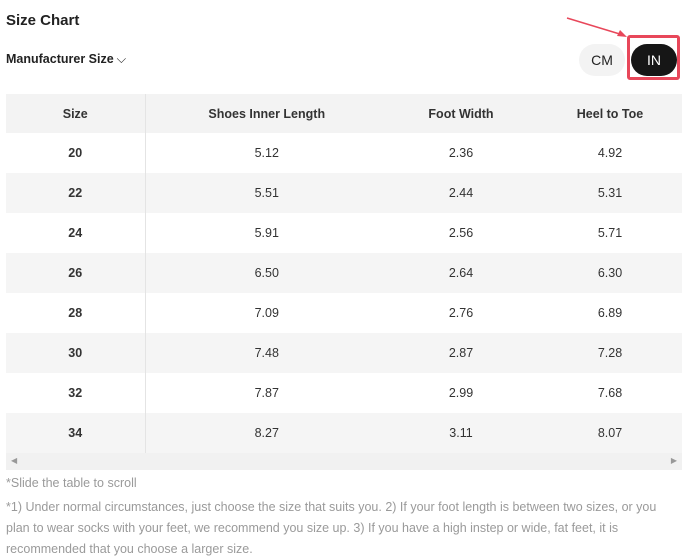 The height and width of the screenshot is (560, 682). Describe the element at coordinates (608, 113) in the screenshot. I see `header-heel-to-toe: Heel to Toe` at that location.